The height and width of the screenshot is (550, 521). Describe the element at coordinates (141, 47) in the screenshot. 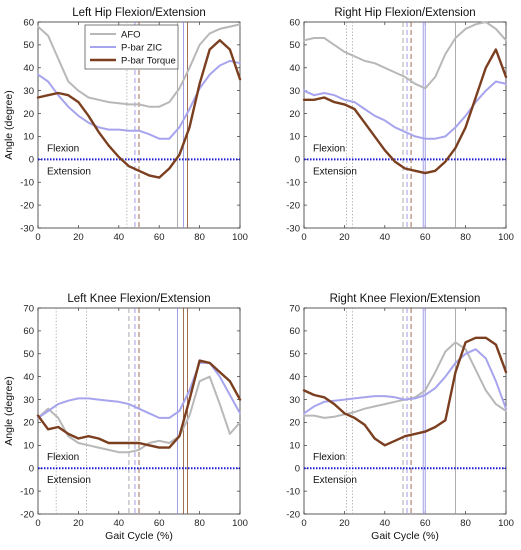

I see `legend-entry: P-bar ZIC` at that location.